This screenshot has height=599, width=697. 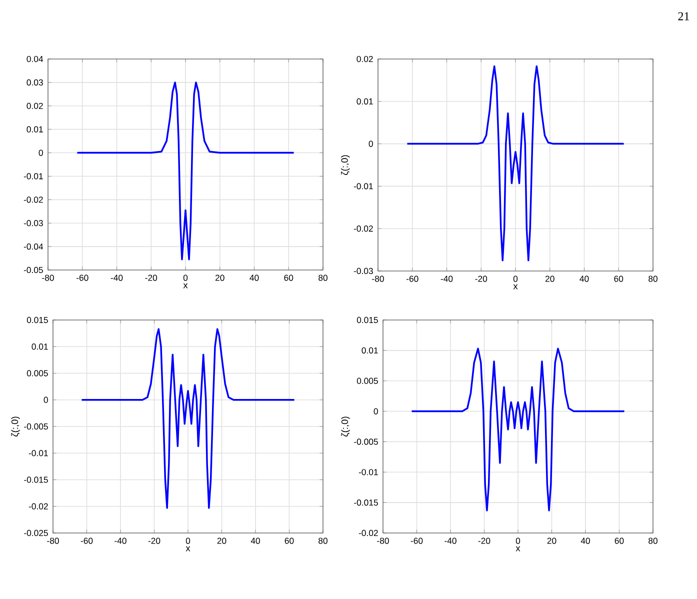 I want to click on y-tick-label: -0.04, so click(x=34, y=246).